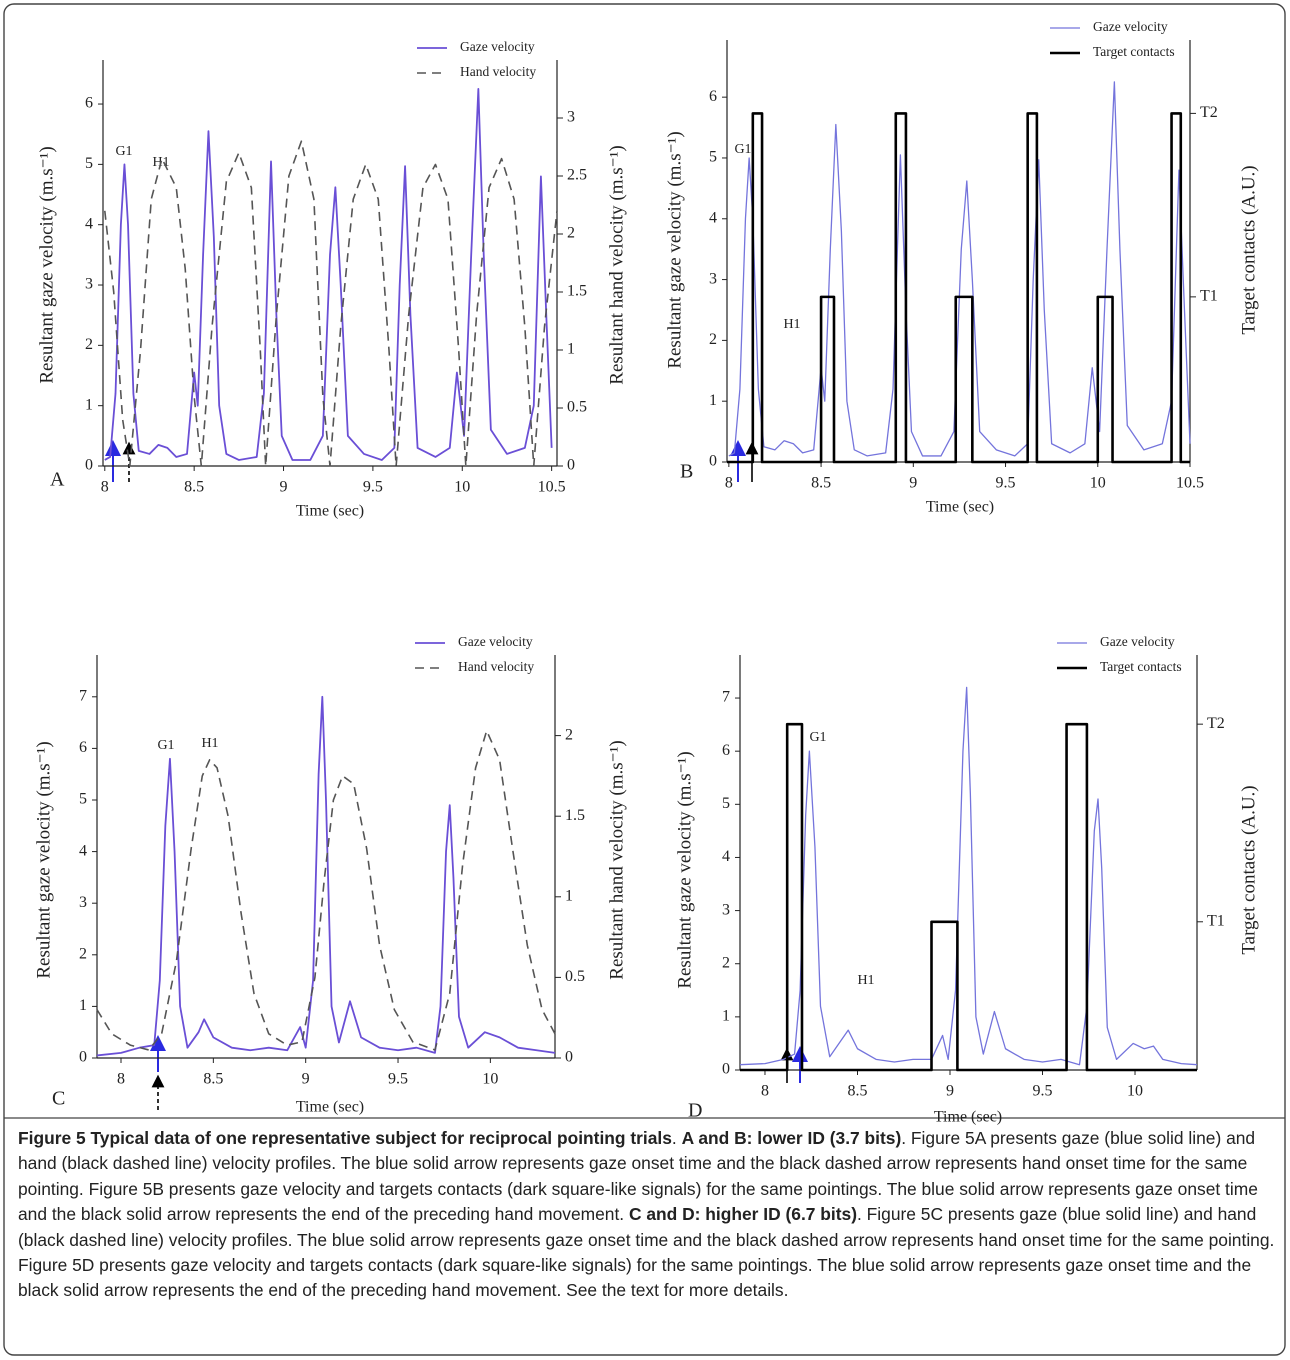  Describe the element at coordinates (676, 1138) in the screenshot. I see `caption-text: .` at that location.